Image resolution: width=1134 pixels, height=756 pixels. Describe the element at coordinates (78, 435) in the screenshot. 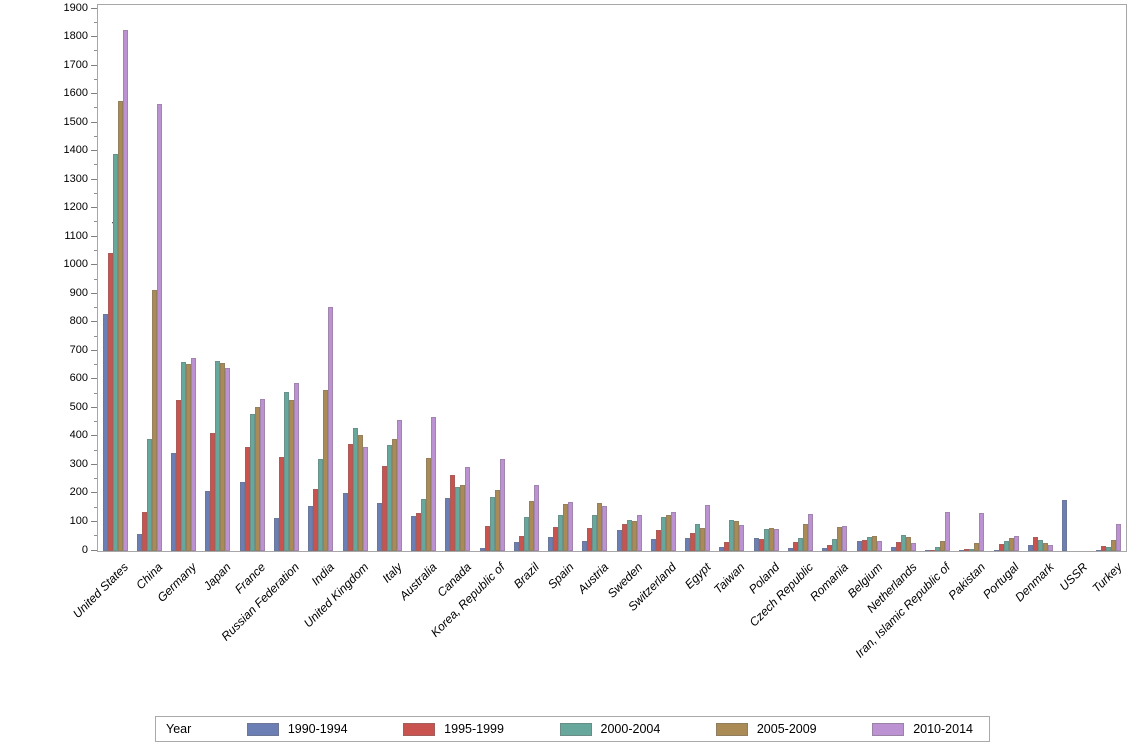

I see `y-tick-label: 400` at that location.